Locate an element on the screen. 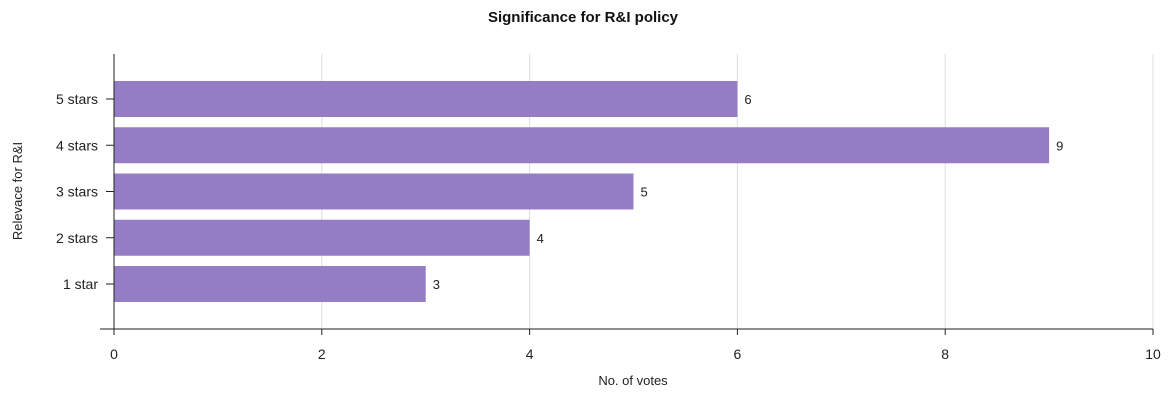 Image resolution: width=1169 pixels, height=394 pixels. x-tick-label: 8 is located at coordinates (945, 354).